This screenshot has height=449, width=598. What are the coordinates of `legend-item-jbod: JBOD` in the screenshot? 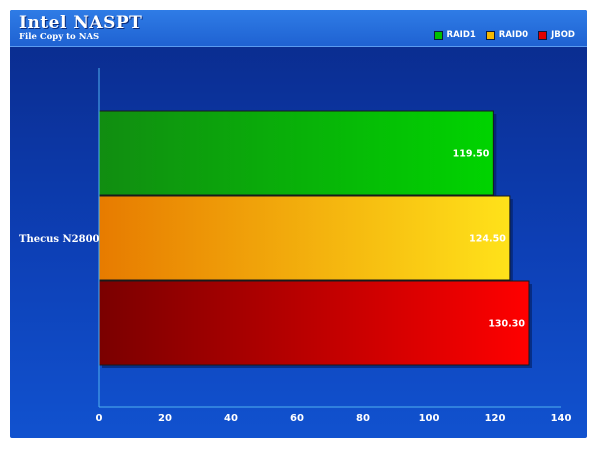 It's located at (556, 35).